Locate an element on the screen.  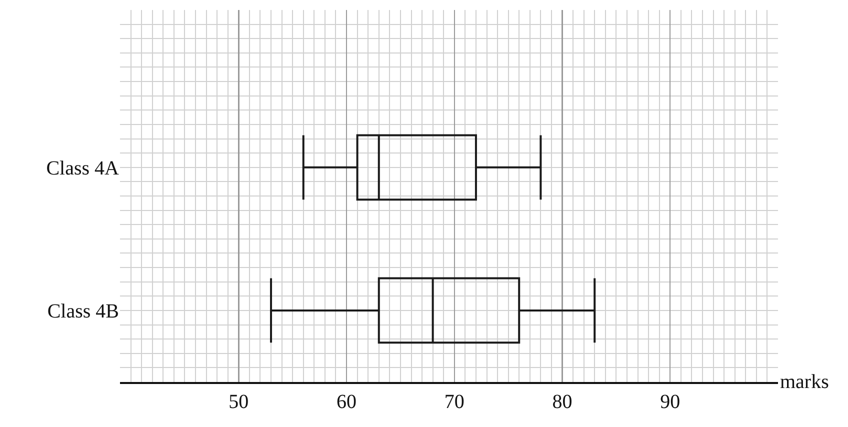
x-tick-label: 50 is located at coordinates (238, 402).